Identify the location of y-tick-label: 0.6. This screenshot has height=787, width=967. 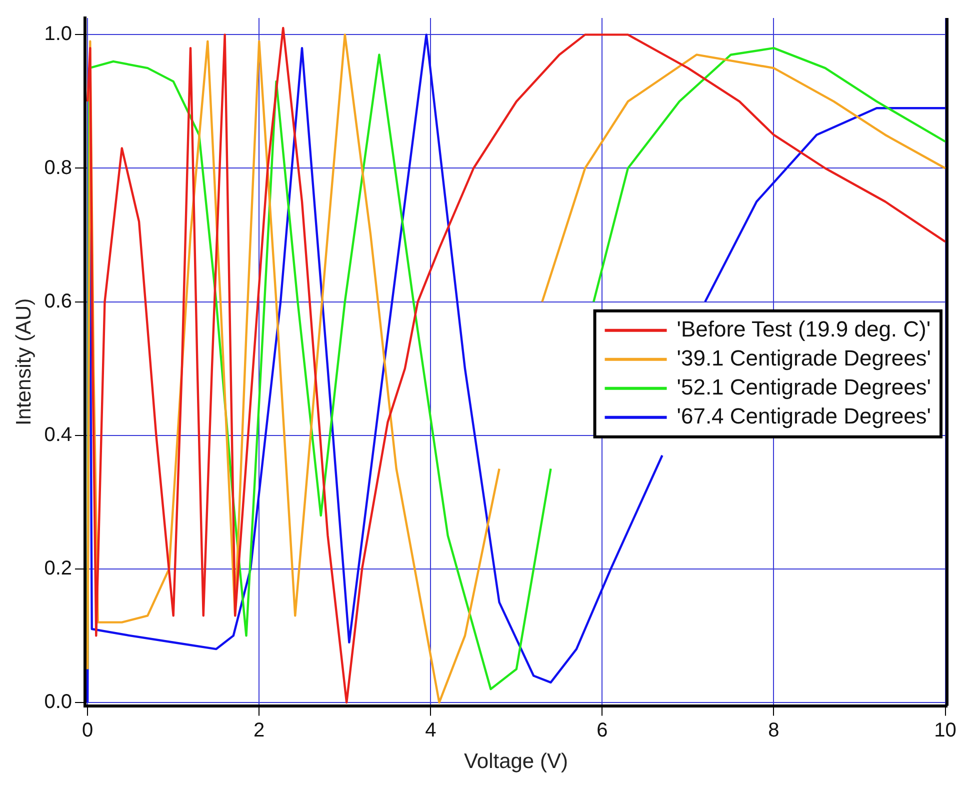
(58, 301).